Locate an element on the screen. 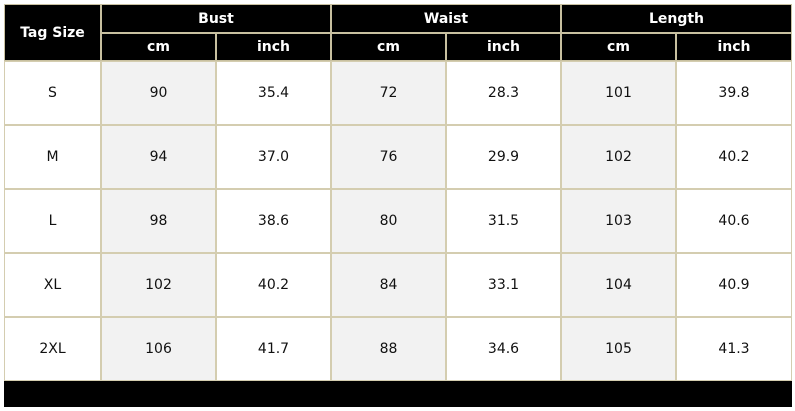 Image resolution: width=795 pixels, height=411 pixels. value-cell: 31.5 is located at coordinates (503, 221).